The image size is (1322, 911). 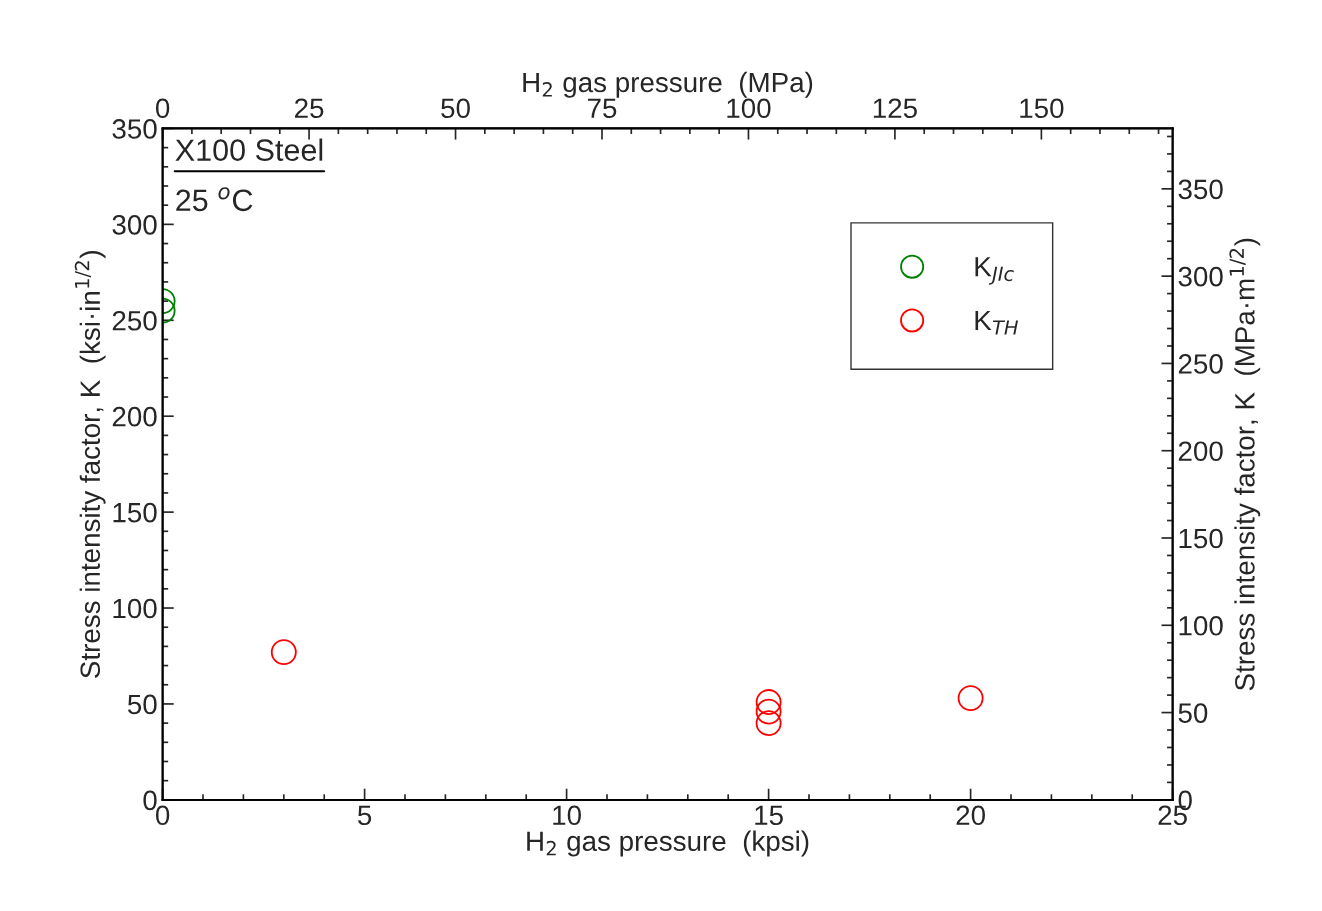 I want to click on x2-tick-label: 0, so click(x=162, y=108).